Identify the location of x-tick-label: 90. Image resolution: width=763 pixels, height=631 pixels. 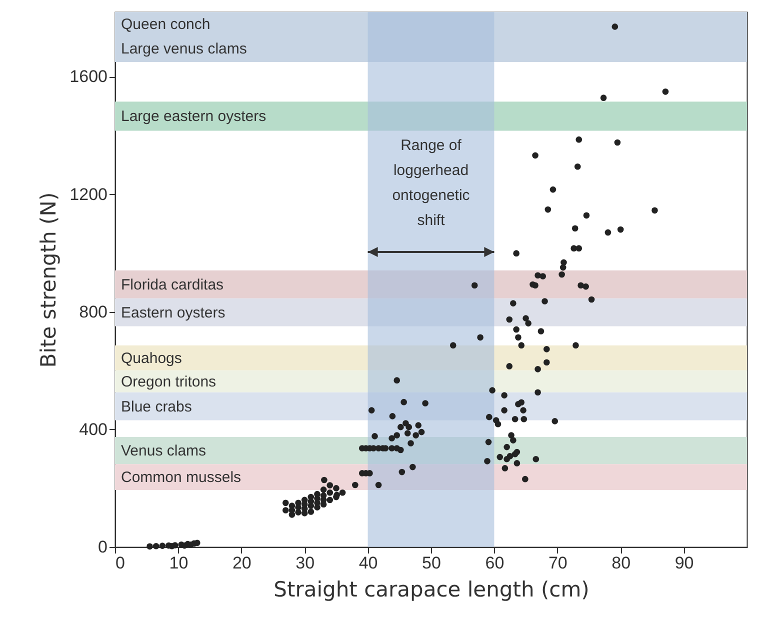
(684, 563).